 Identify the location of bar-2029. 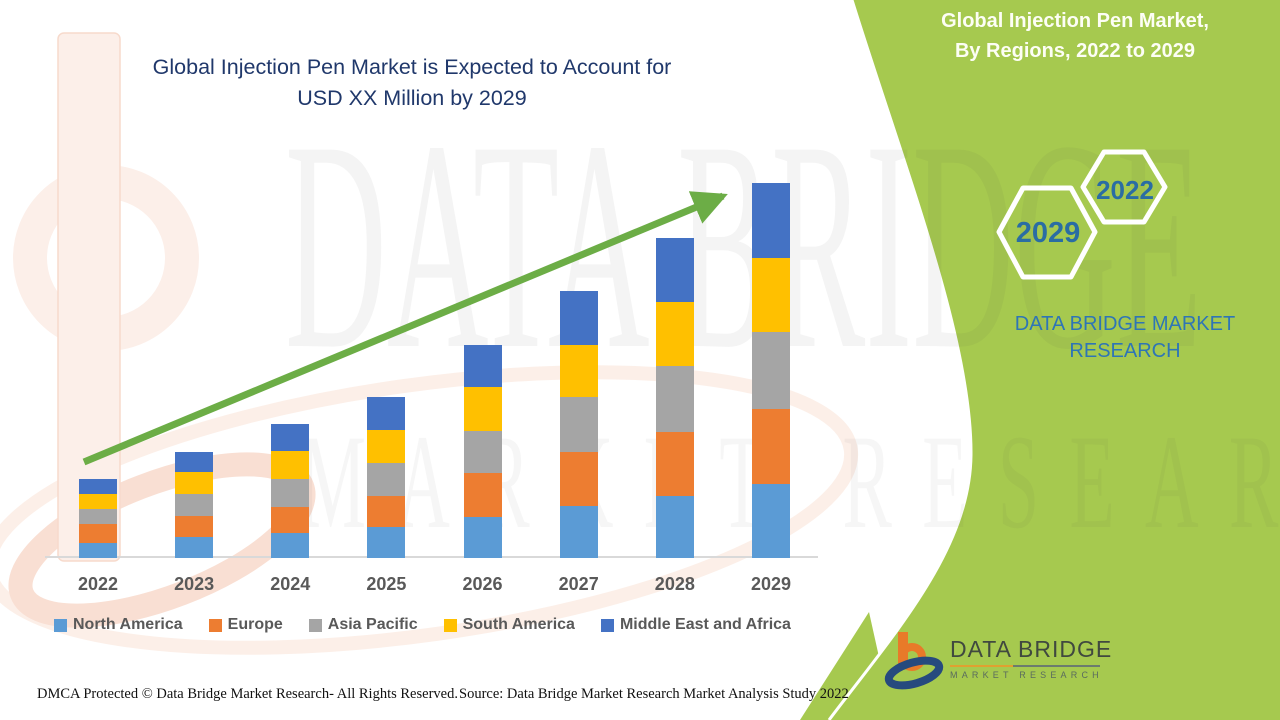
(770, 370).